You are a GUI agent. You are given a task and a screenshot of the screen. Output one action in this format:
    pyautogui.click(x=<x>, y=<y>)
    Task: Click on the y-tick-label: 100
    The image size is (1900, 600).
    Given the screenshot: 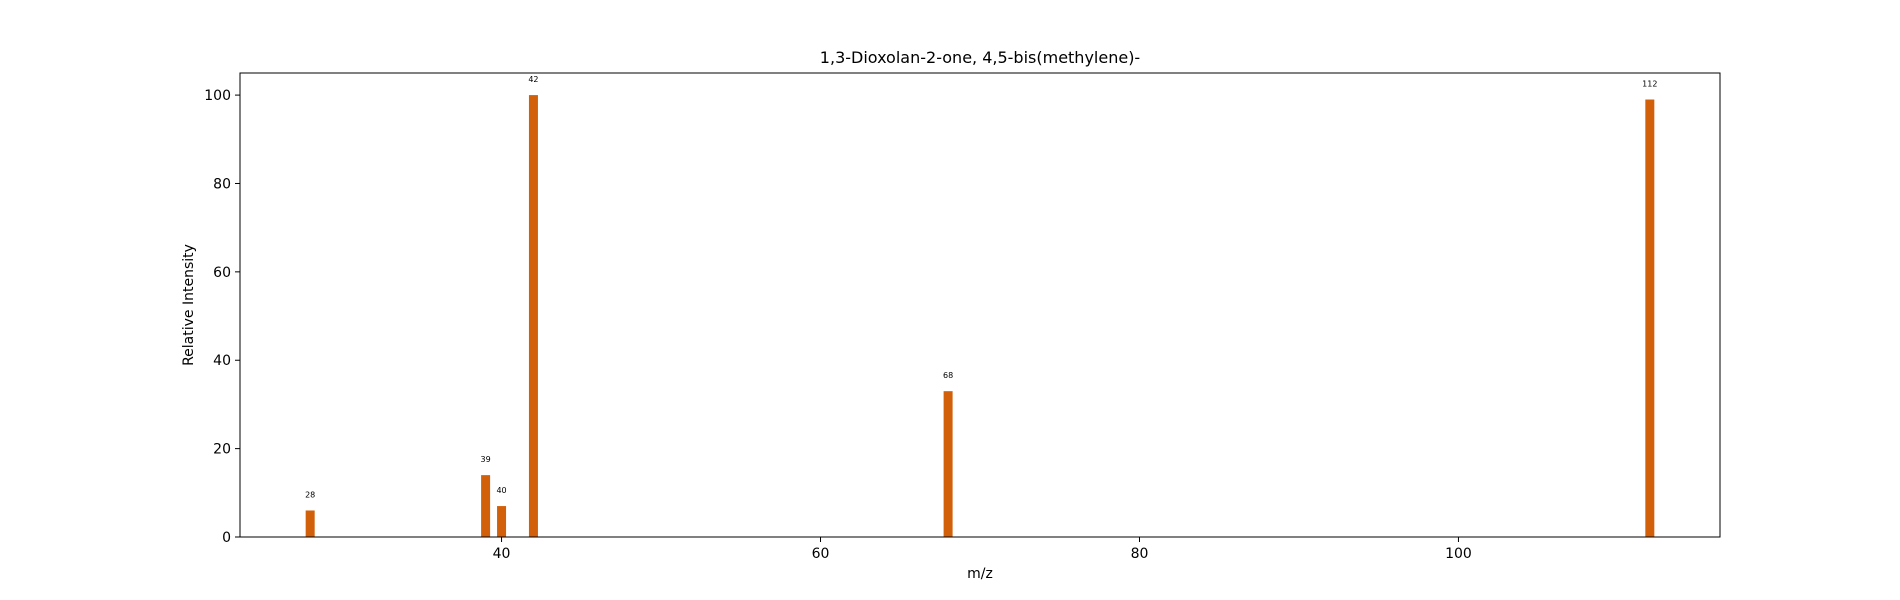 What is the action you would take?
    pyautogui.click(x=217, y=96)
    